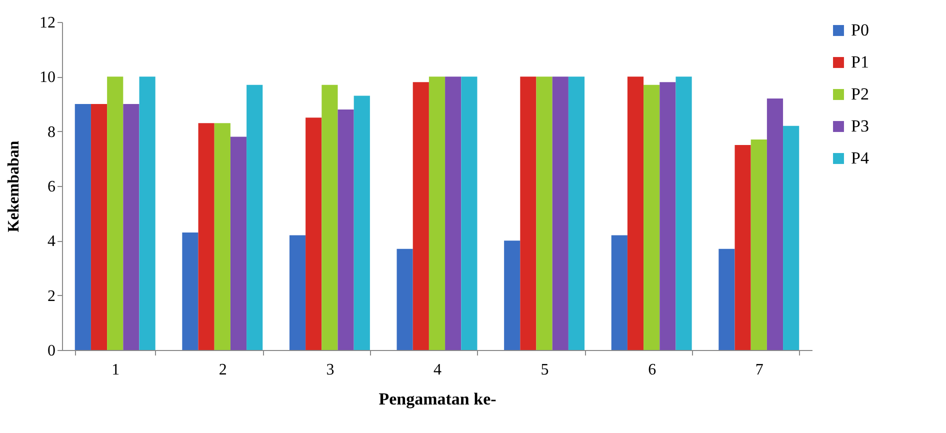  I want to click on y-tick-label: 2, so click(52, 296).